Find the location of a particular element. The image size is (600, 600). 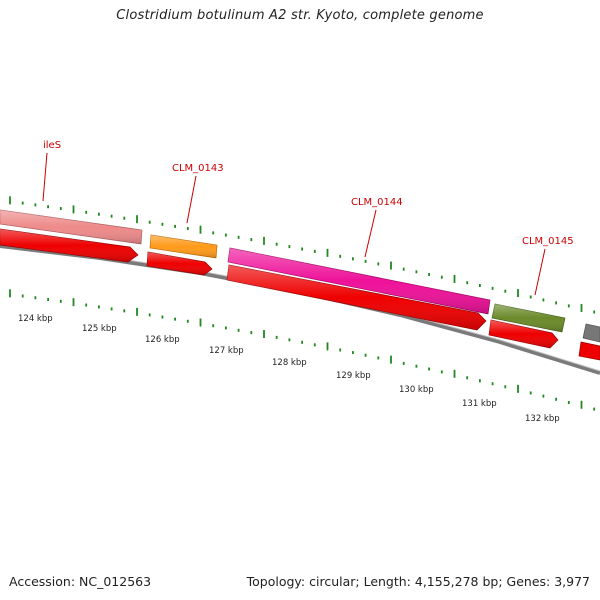

scale-label-124: 124 kbp is located at coordinates (35, 319).